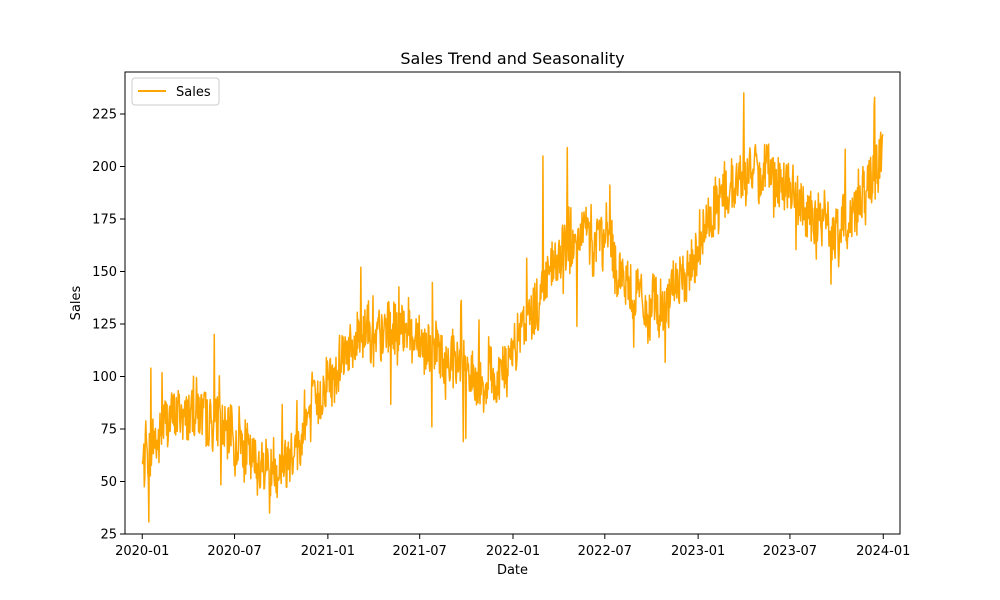  I want to click on y-tick-label: 150, so click(104, 272).